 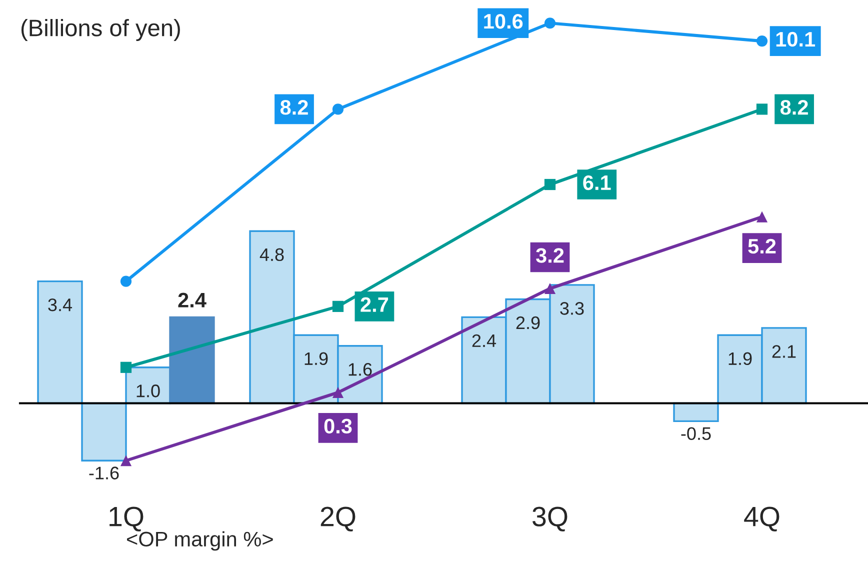 What do you see at coordinates (503, 21) in the screenshot?
I see `data-label: 10.6` at bounding box center [503, 21].